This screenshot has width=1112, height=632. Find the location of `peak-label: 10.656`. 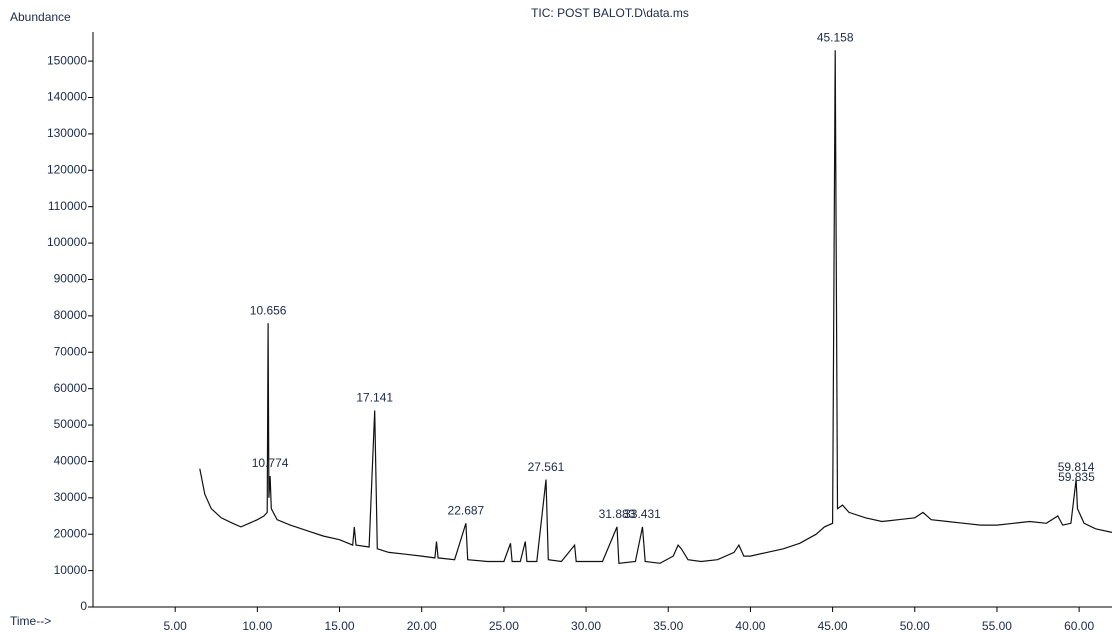

peak-label: 10.656 is located at coordinates (268, 310).